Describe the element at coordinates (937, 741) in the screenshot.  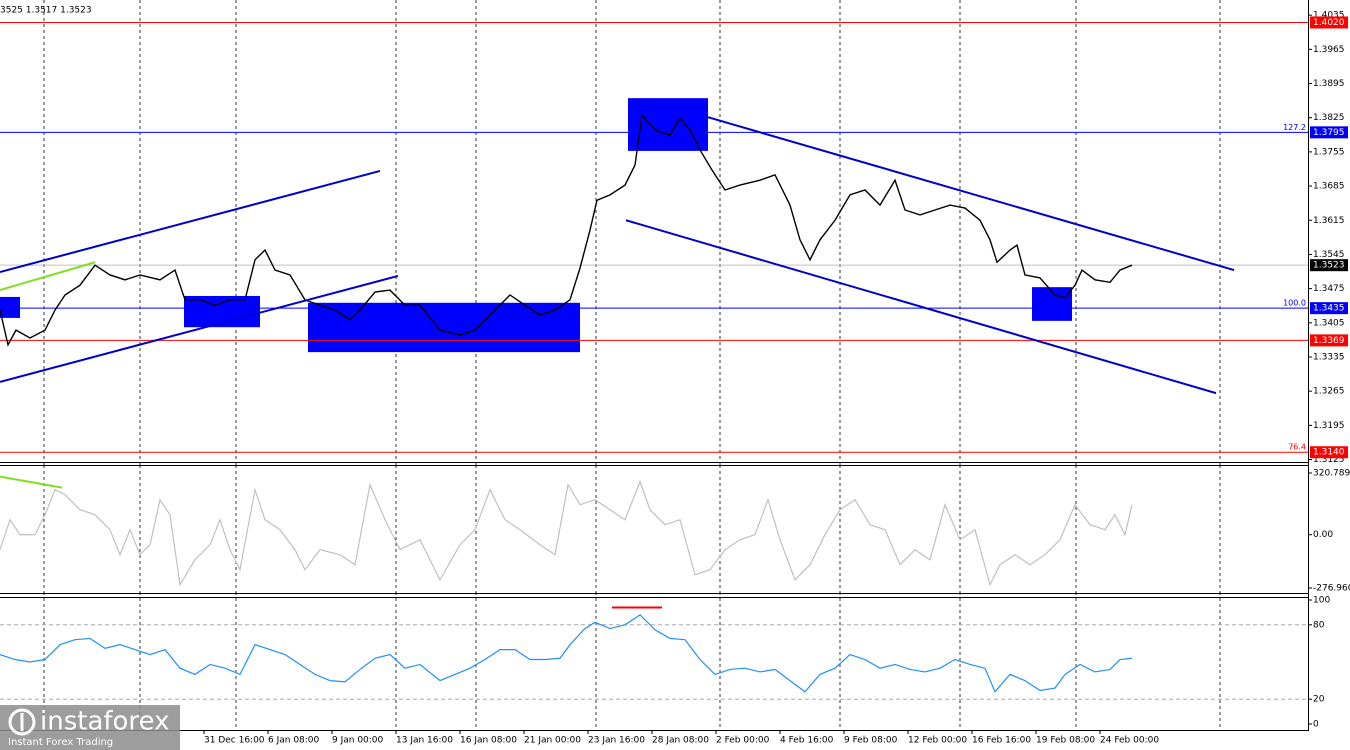
I see `x-tick-label: 12 Feb 00:00` at that location.